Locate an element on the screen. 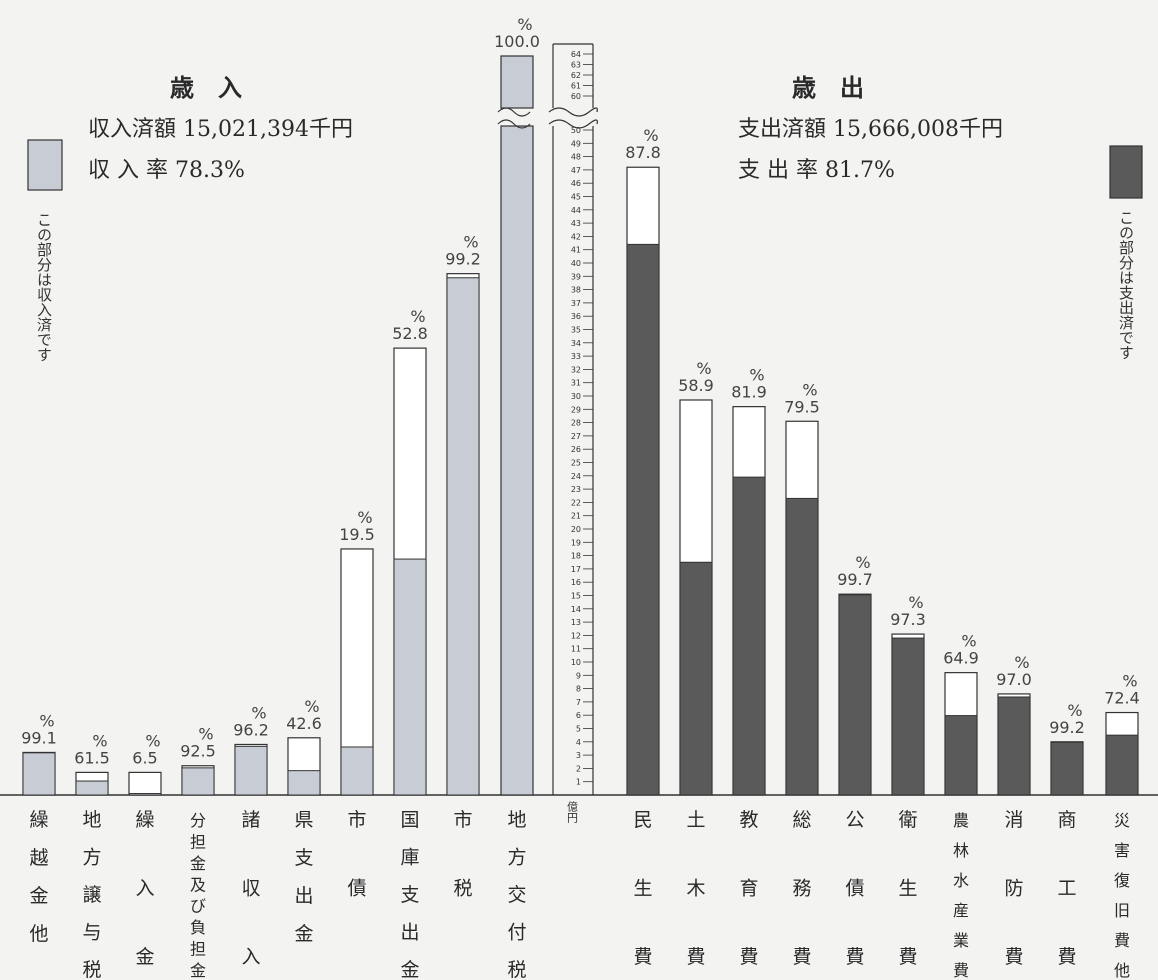 This screenshot has height=980, width=1158. scale-tick-label: 12 is located at coordinates (576, 635).